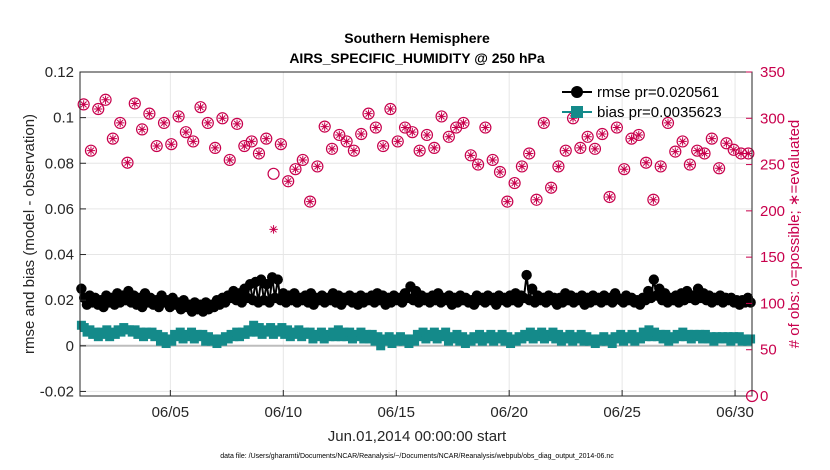  Describe the element at coordinates (642, 102) in the screenshot. I see `legend: rmse pr=0.020561 bias pr=0.0035623` at that location.